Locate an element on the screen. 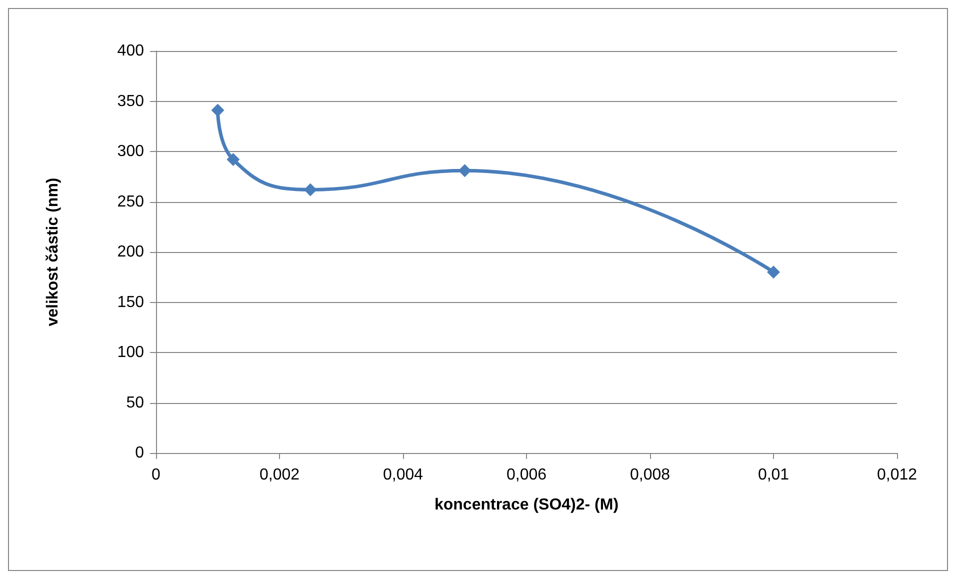  y-tick-label: 350 is located at coordinates (130, 101).